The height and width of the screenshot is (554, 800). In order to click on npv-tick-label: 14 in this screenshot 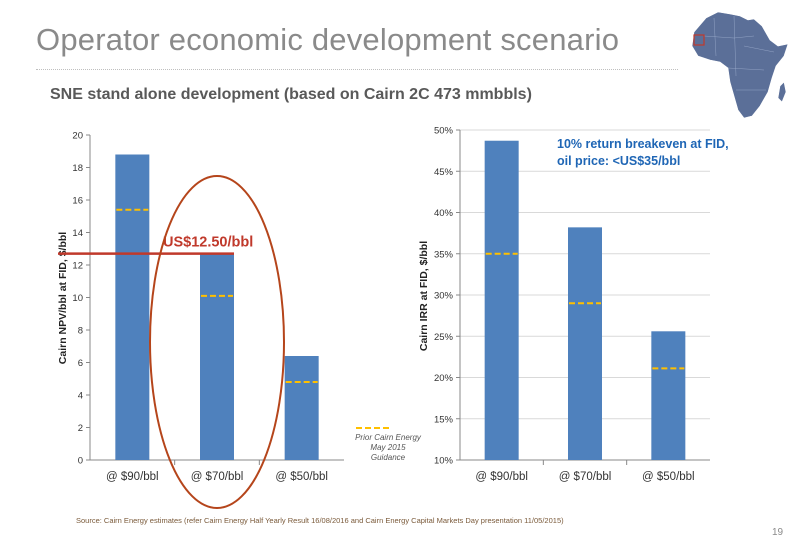, I will do `click(77, 233)`.